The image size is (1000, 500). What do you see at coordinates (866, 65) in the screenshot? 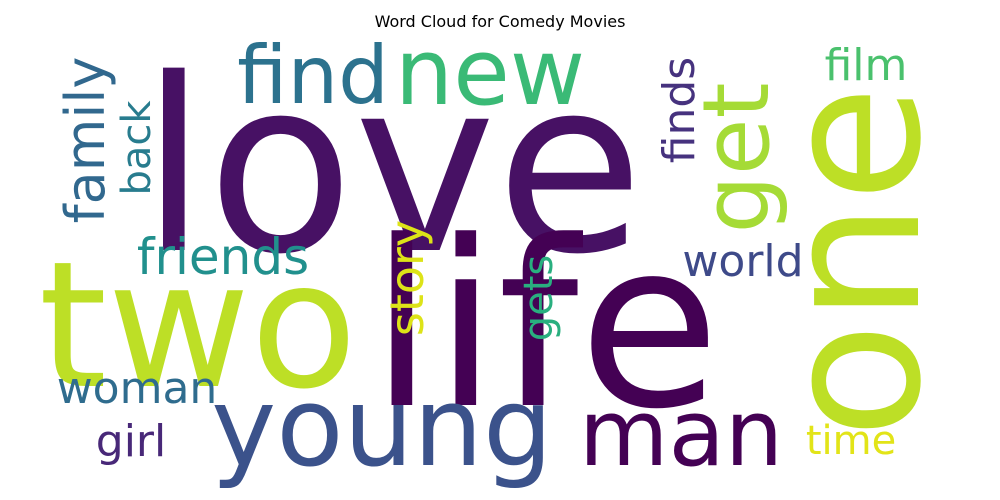
I see `word-film: film` at bounding box center [866, 65].